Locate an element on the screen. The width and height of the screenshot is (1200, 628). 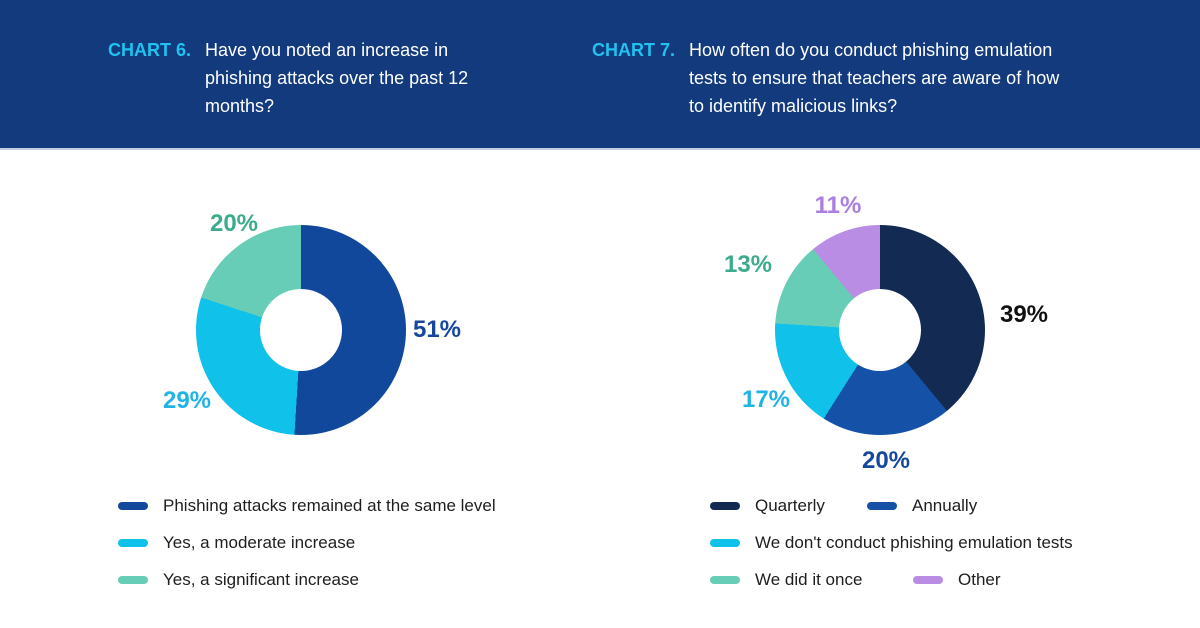
legend-label: Quarterly is located at coordinates (790, 505).